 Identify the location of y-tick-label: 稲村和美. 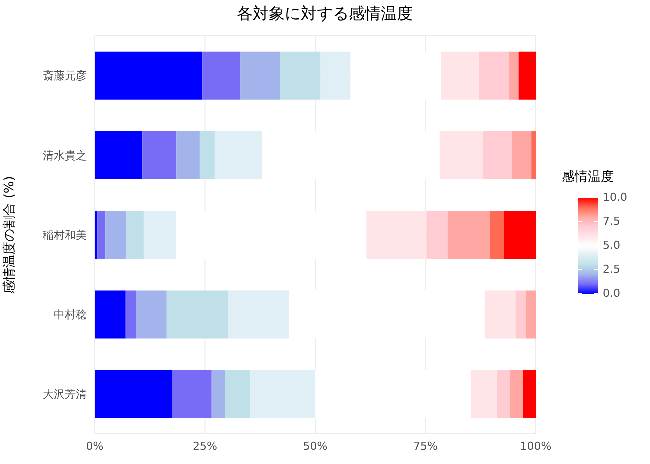
(65, 235).